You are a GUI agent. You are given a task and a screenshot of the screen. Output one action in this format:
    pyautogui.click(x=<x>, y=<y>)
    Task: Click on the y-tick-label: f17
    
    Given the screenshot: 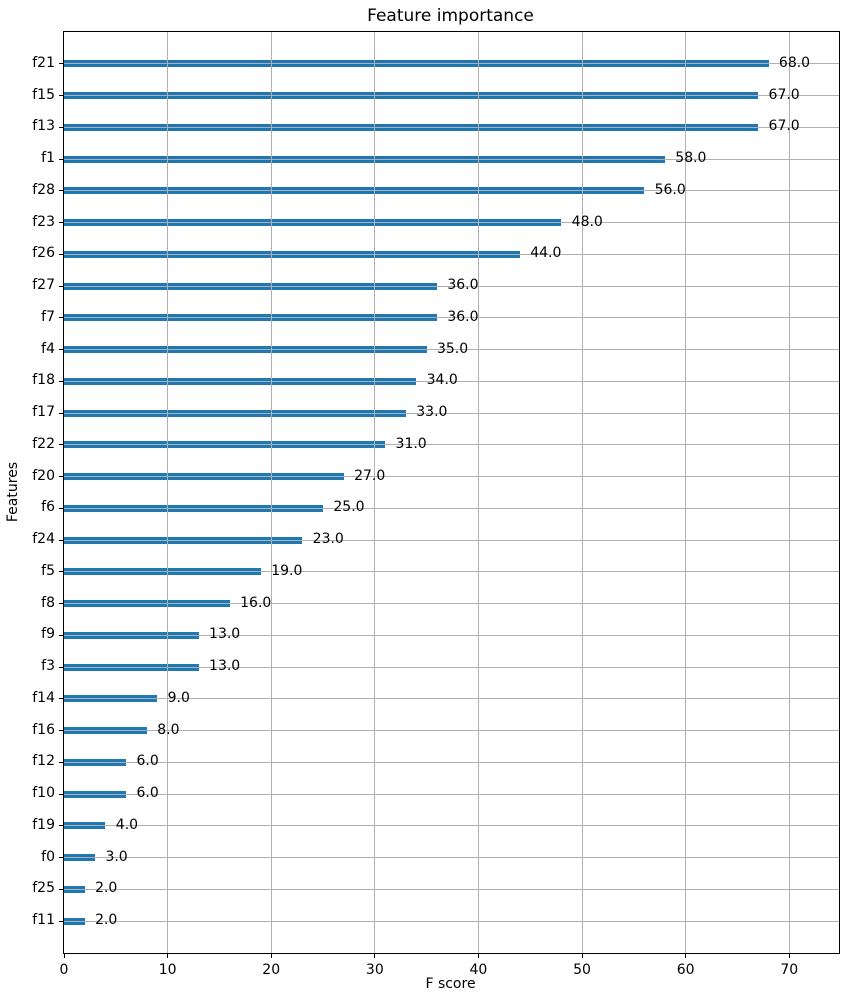 What is the action you would take?
    pyautogui.click(x=43, y=412)
    